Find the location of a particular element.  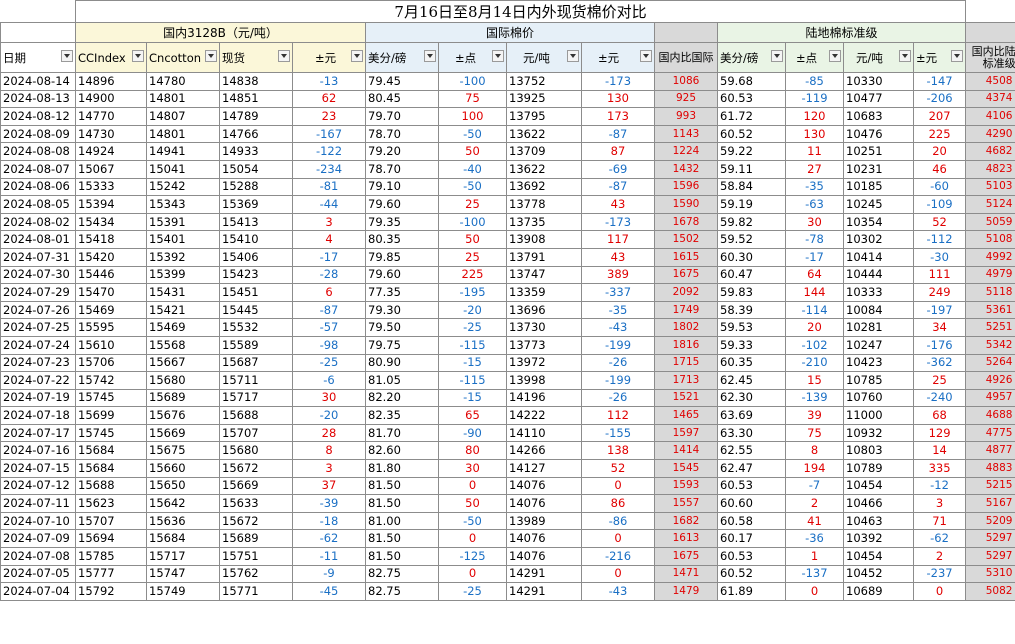

cell-std-yuan: 10302 is located at coordinates (878, 239).